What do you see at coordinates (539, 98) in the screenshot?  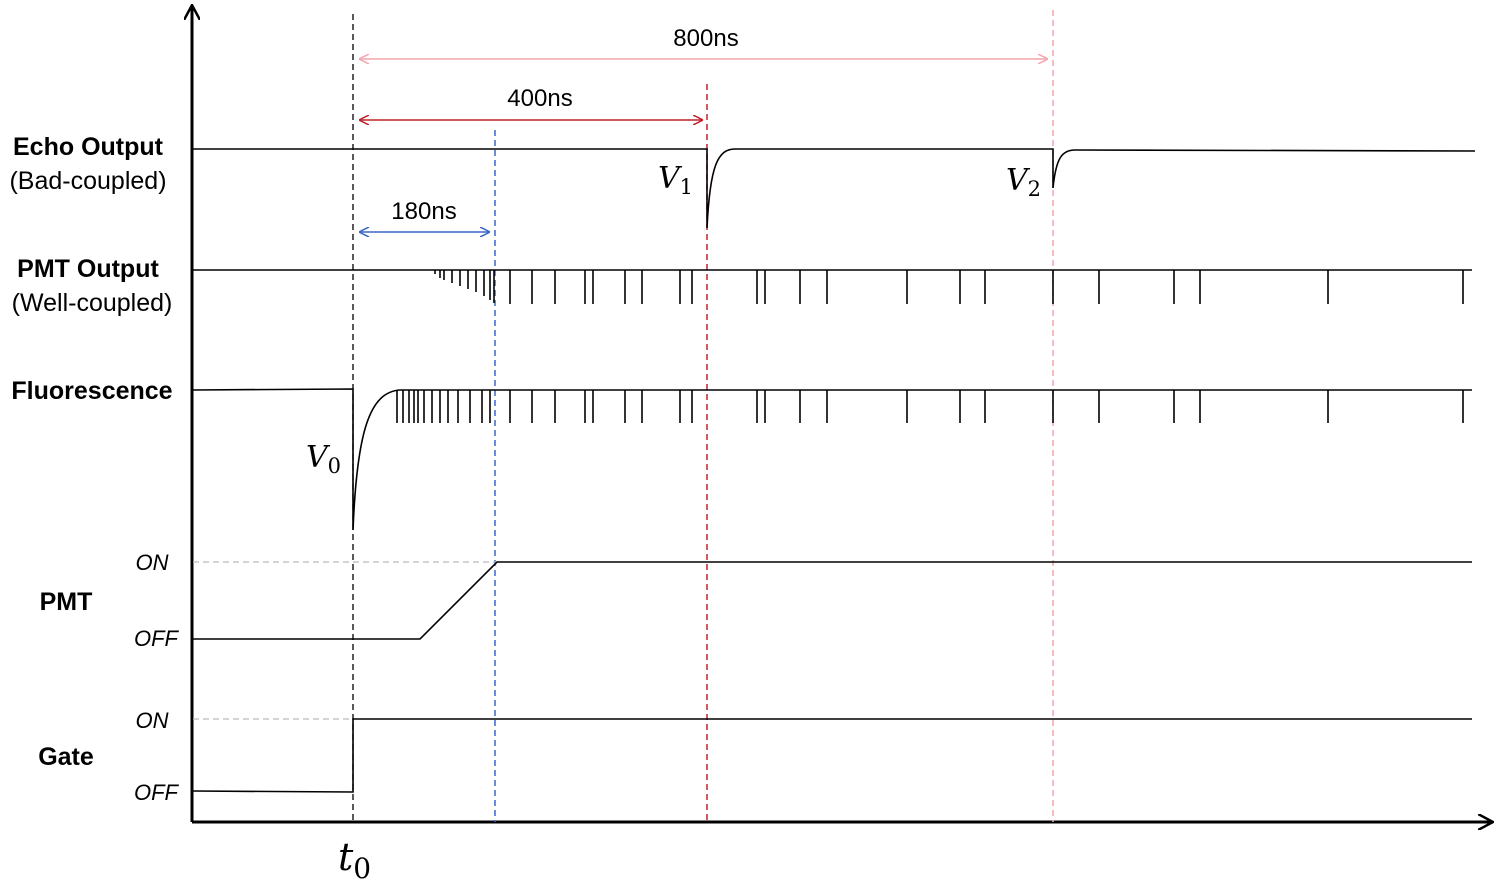 I see `interval-label: 400ns` at bounding box center [539, 98].